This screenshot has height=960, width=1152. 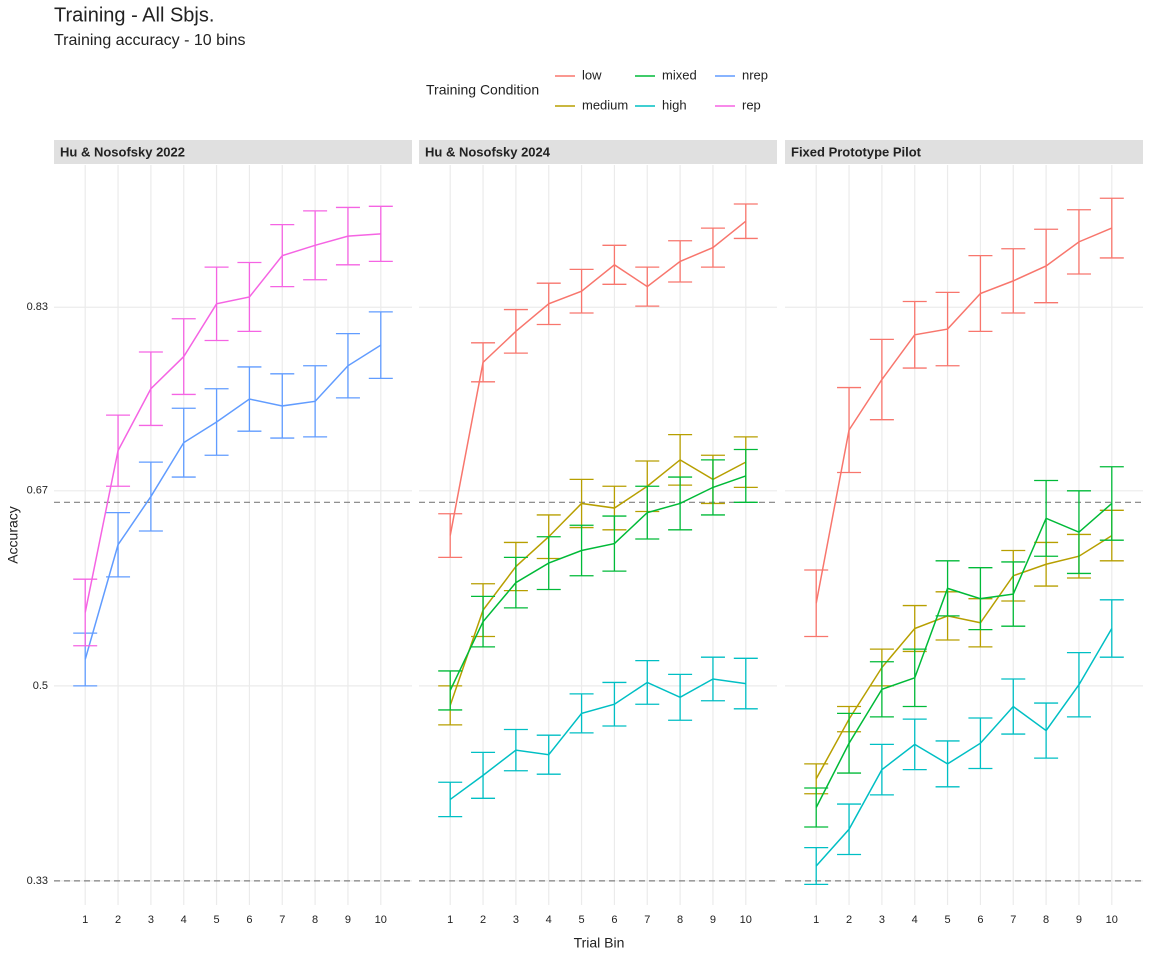 I want to click on legend-label: nrep, so click(x=755, y=74).